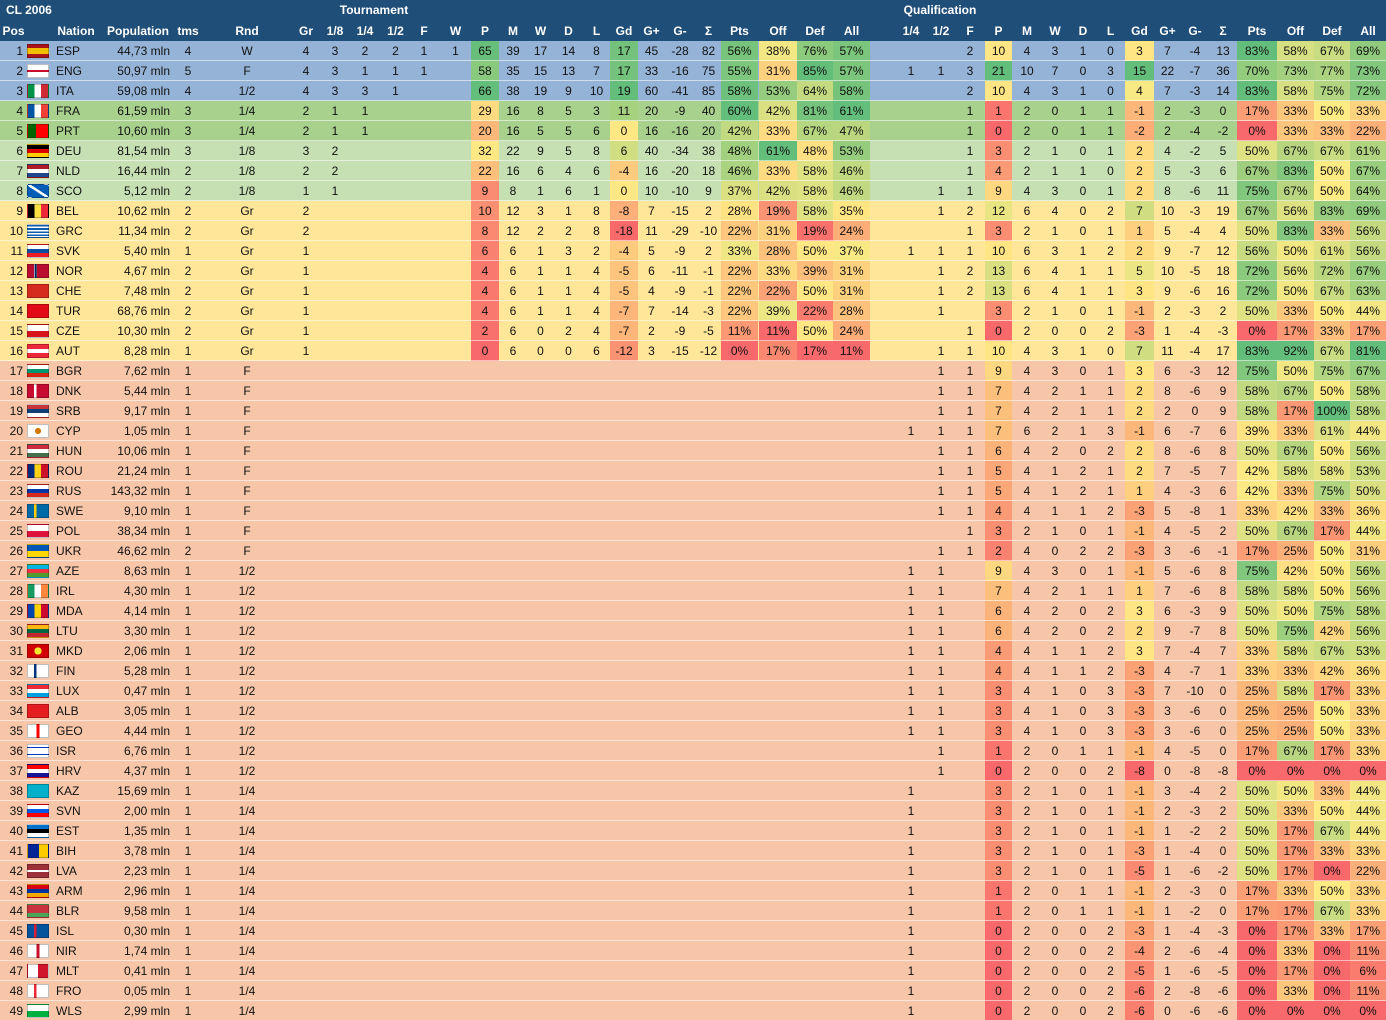 The image size is (1386, 1020). I want to click on table-row: 25 POL 38,34 mln 1 F 1 3 2 1 0 1 -1 4 -5 2 50% 67% 17% 44%, so click(693, 531).